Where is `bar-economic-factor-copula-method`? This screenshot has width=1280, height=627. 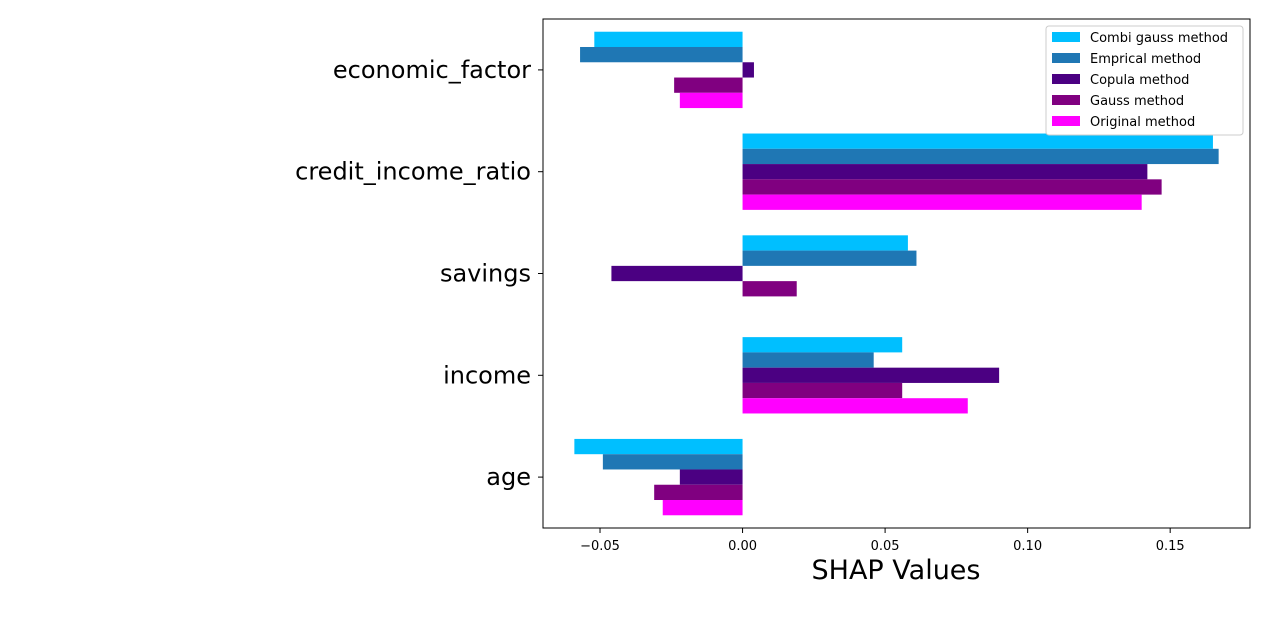 bar-economic-factor-copula-method is located at coordinates (748, 70).